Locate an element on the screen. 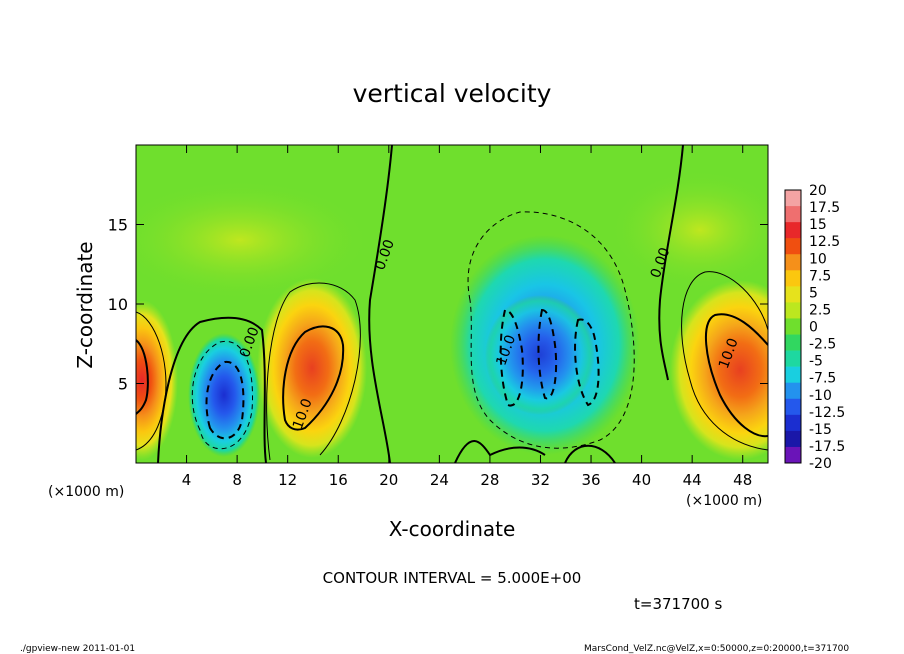  colorbar-label-16: -20 is located at coordinates (820, 464).